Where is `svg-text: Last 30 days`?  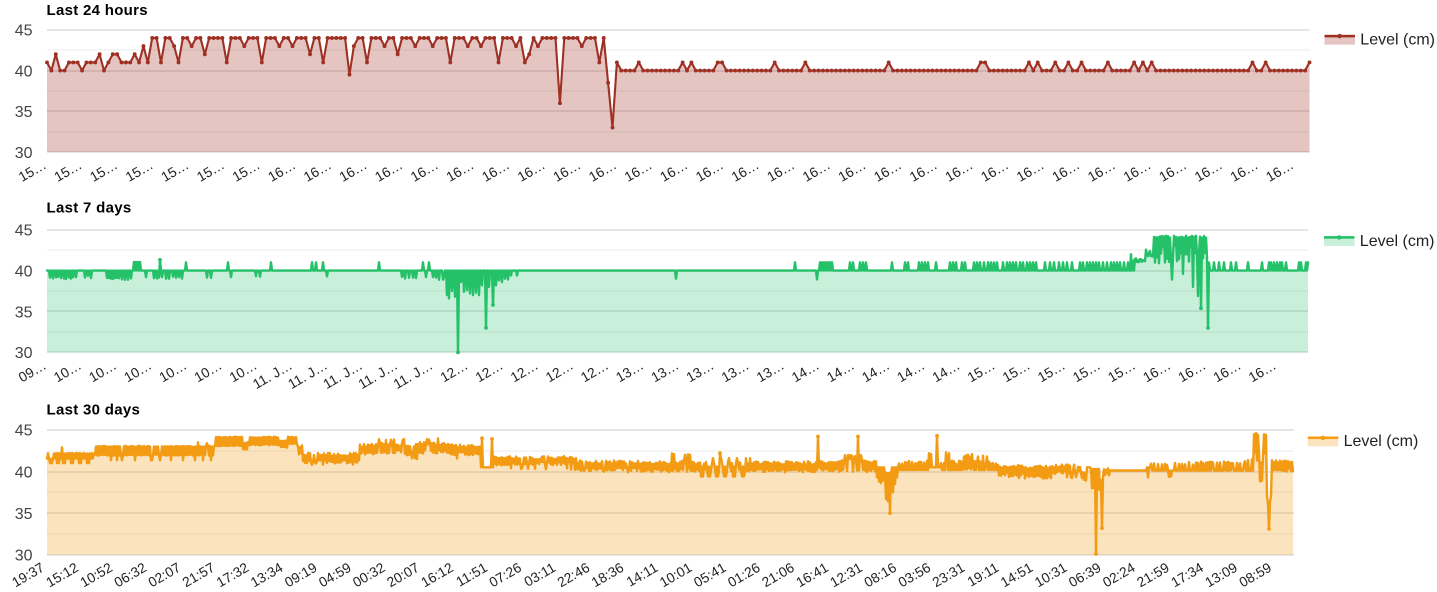 svg-text: Last 30 days is located at coordinates (94, 410).